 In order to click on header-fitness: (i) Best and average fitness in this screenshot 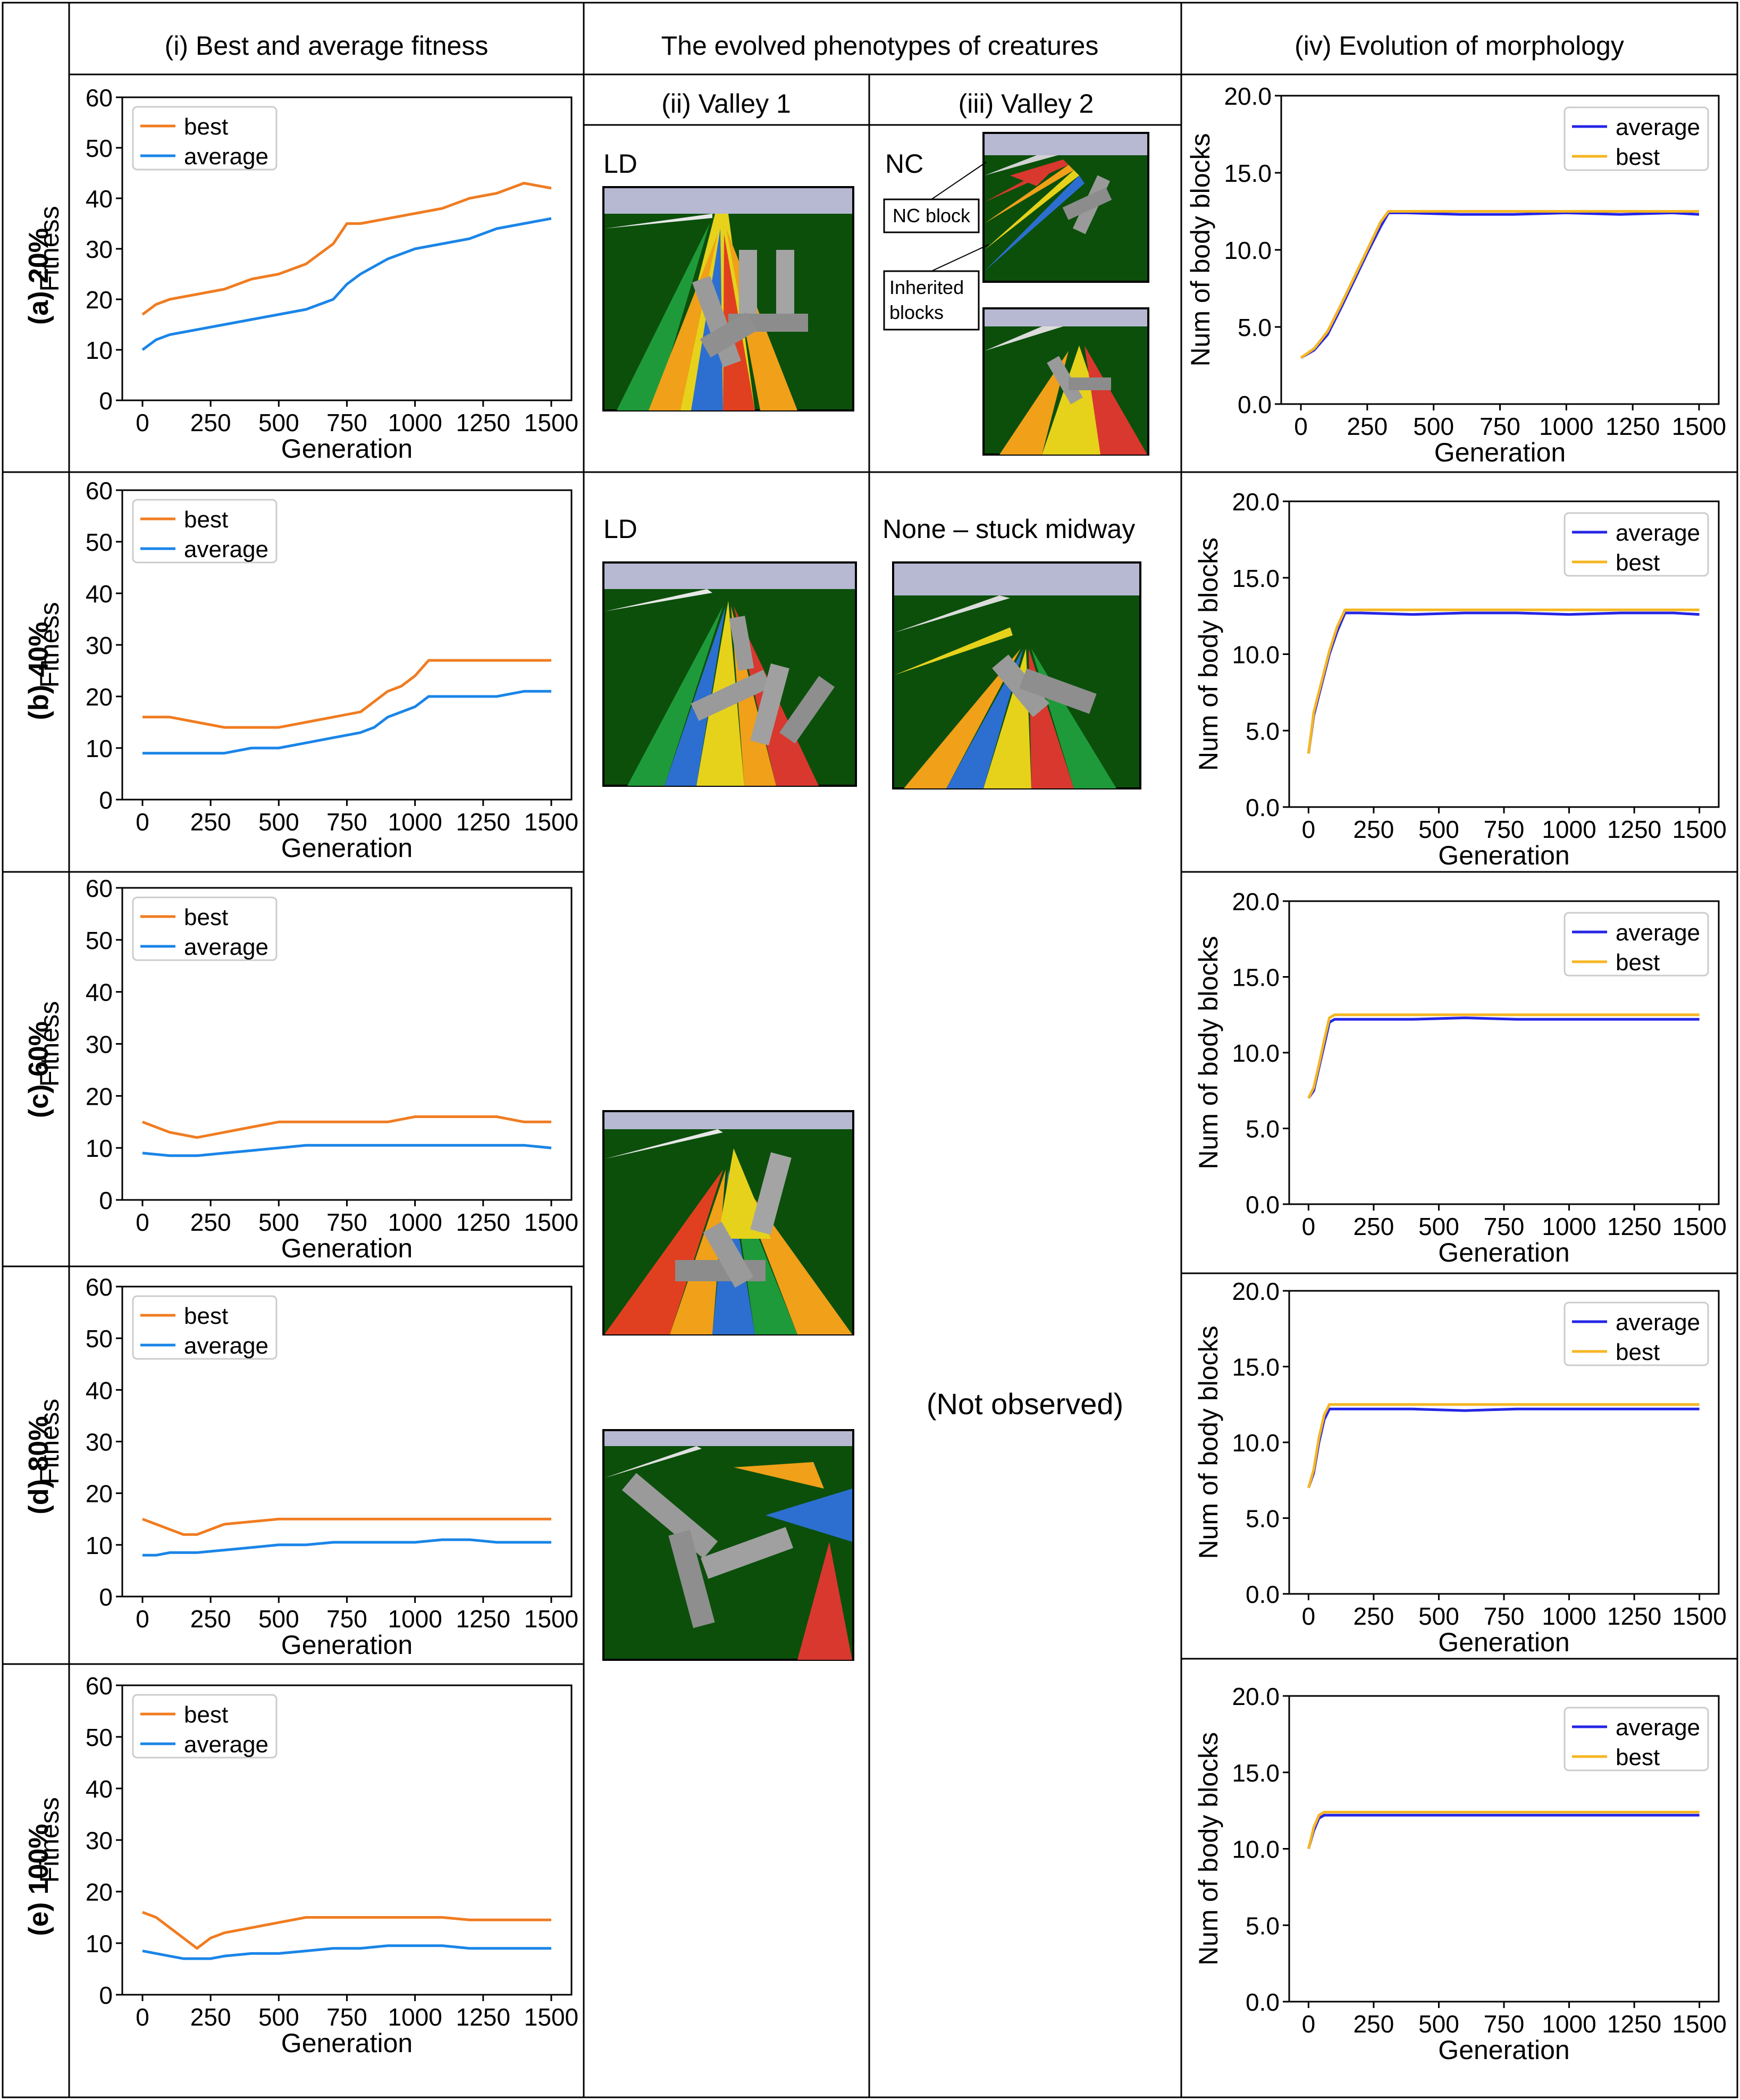, I will do `click(327, 46)`.